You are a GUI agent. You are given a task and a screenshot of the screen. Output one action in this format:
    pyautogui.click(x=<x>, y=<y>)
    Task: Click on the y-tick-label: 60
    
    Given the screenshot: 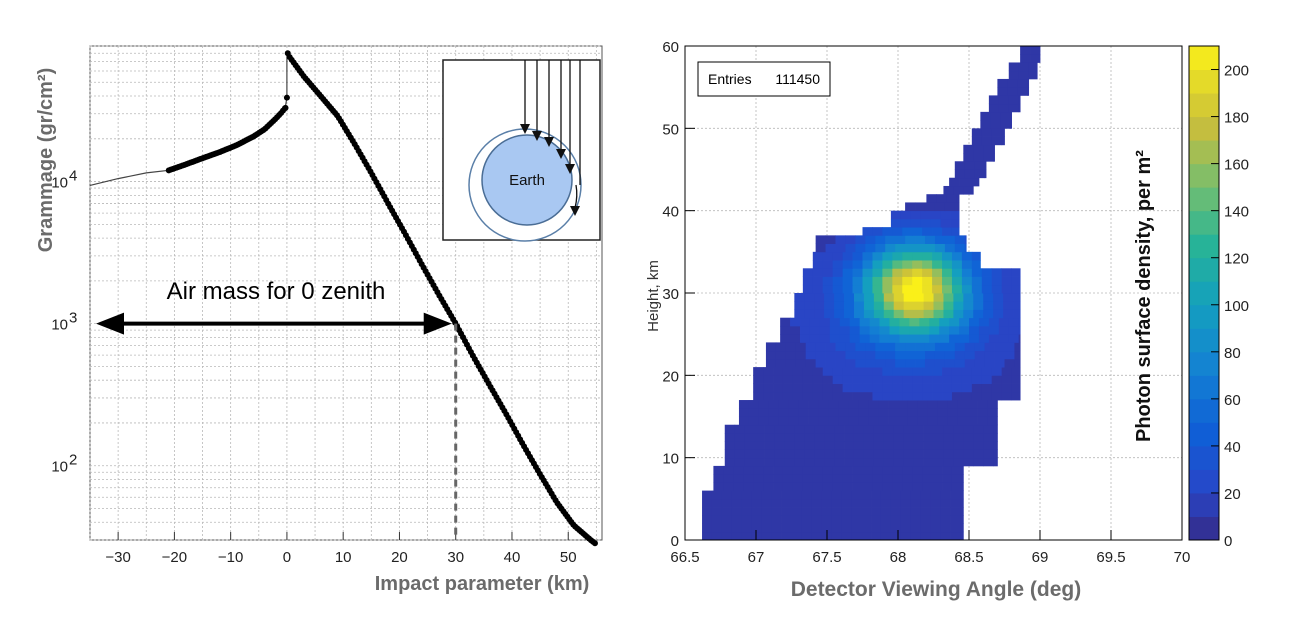 What is the action you would take?
    pyautogui.click(x=670, y=47)
    